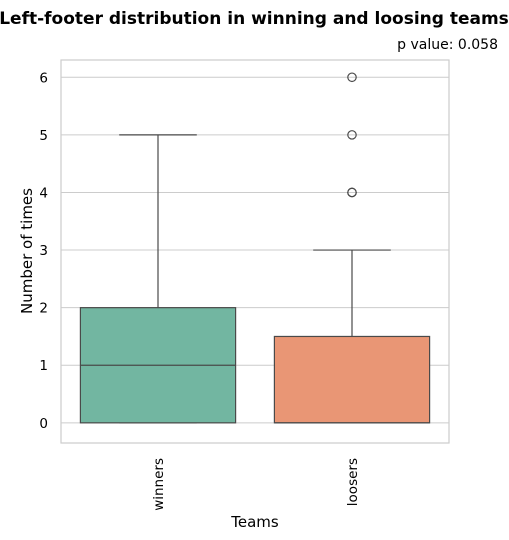 The width and height of the screenshot is (509, 540). Describe the element at coordinates (353, 482) in the screenshot. I see `x-tick-loosers: loosers` at that location.